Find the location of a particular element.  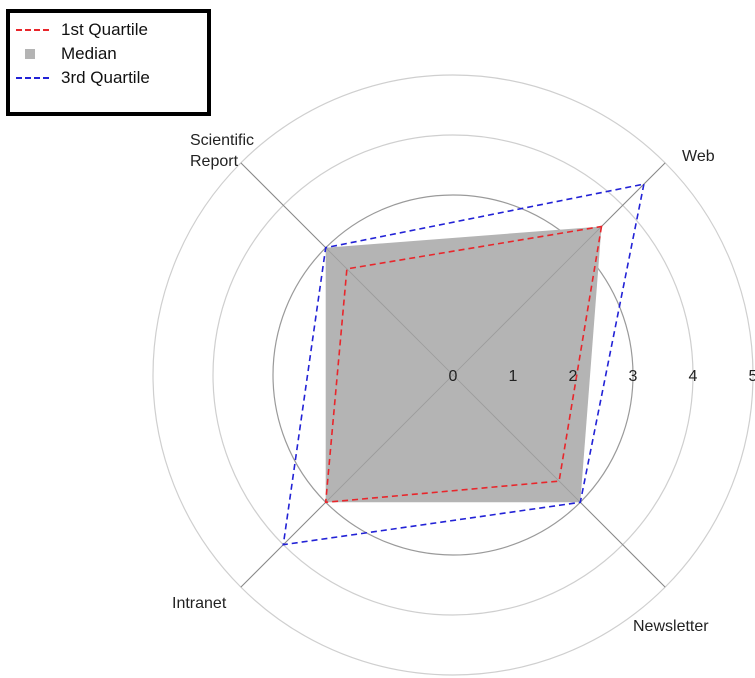

legend-item-median: Median is located at coordinates (66, 54).